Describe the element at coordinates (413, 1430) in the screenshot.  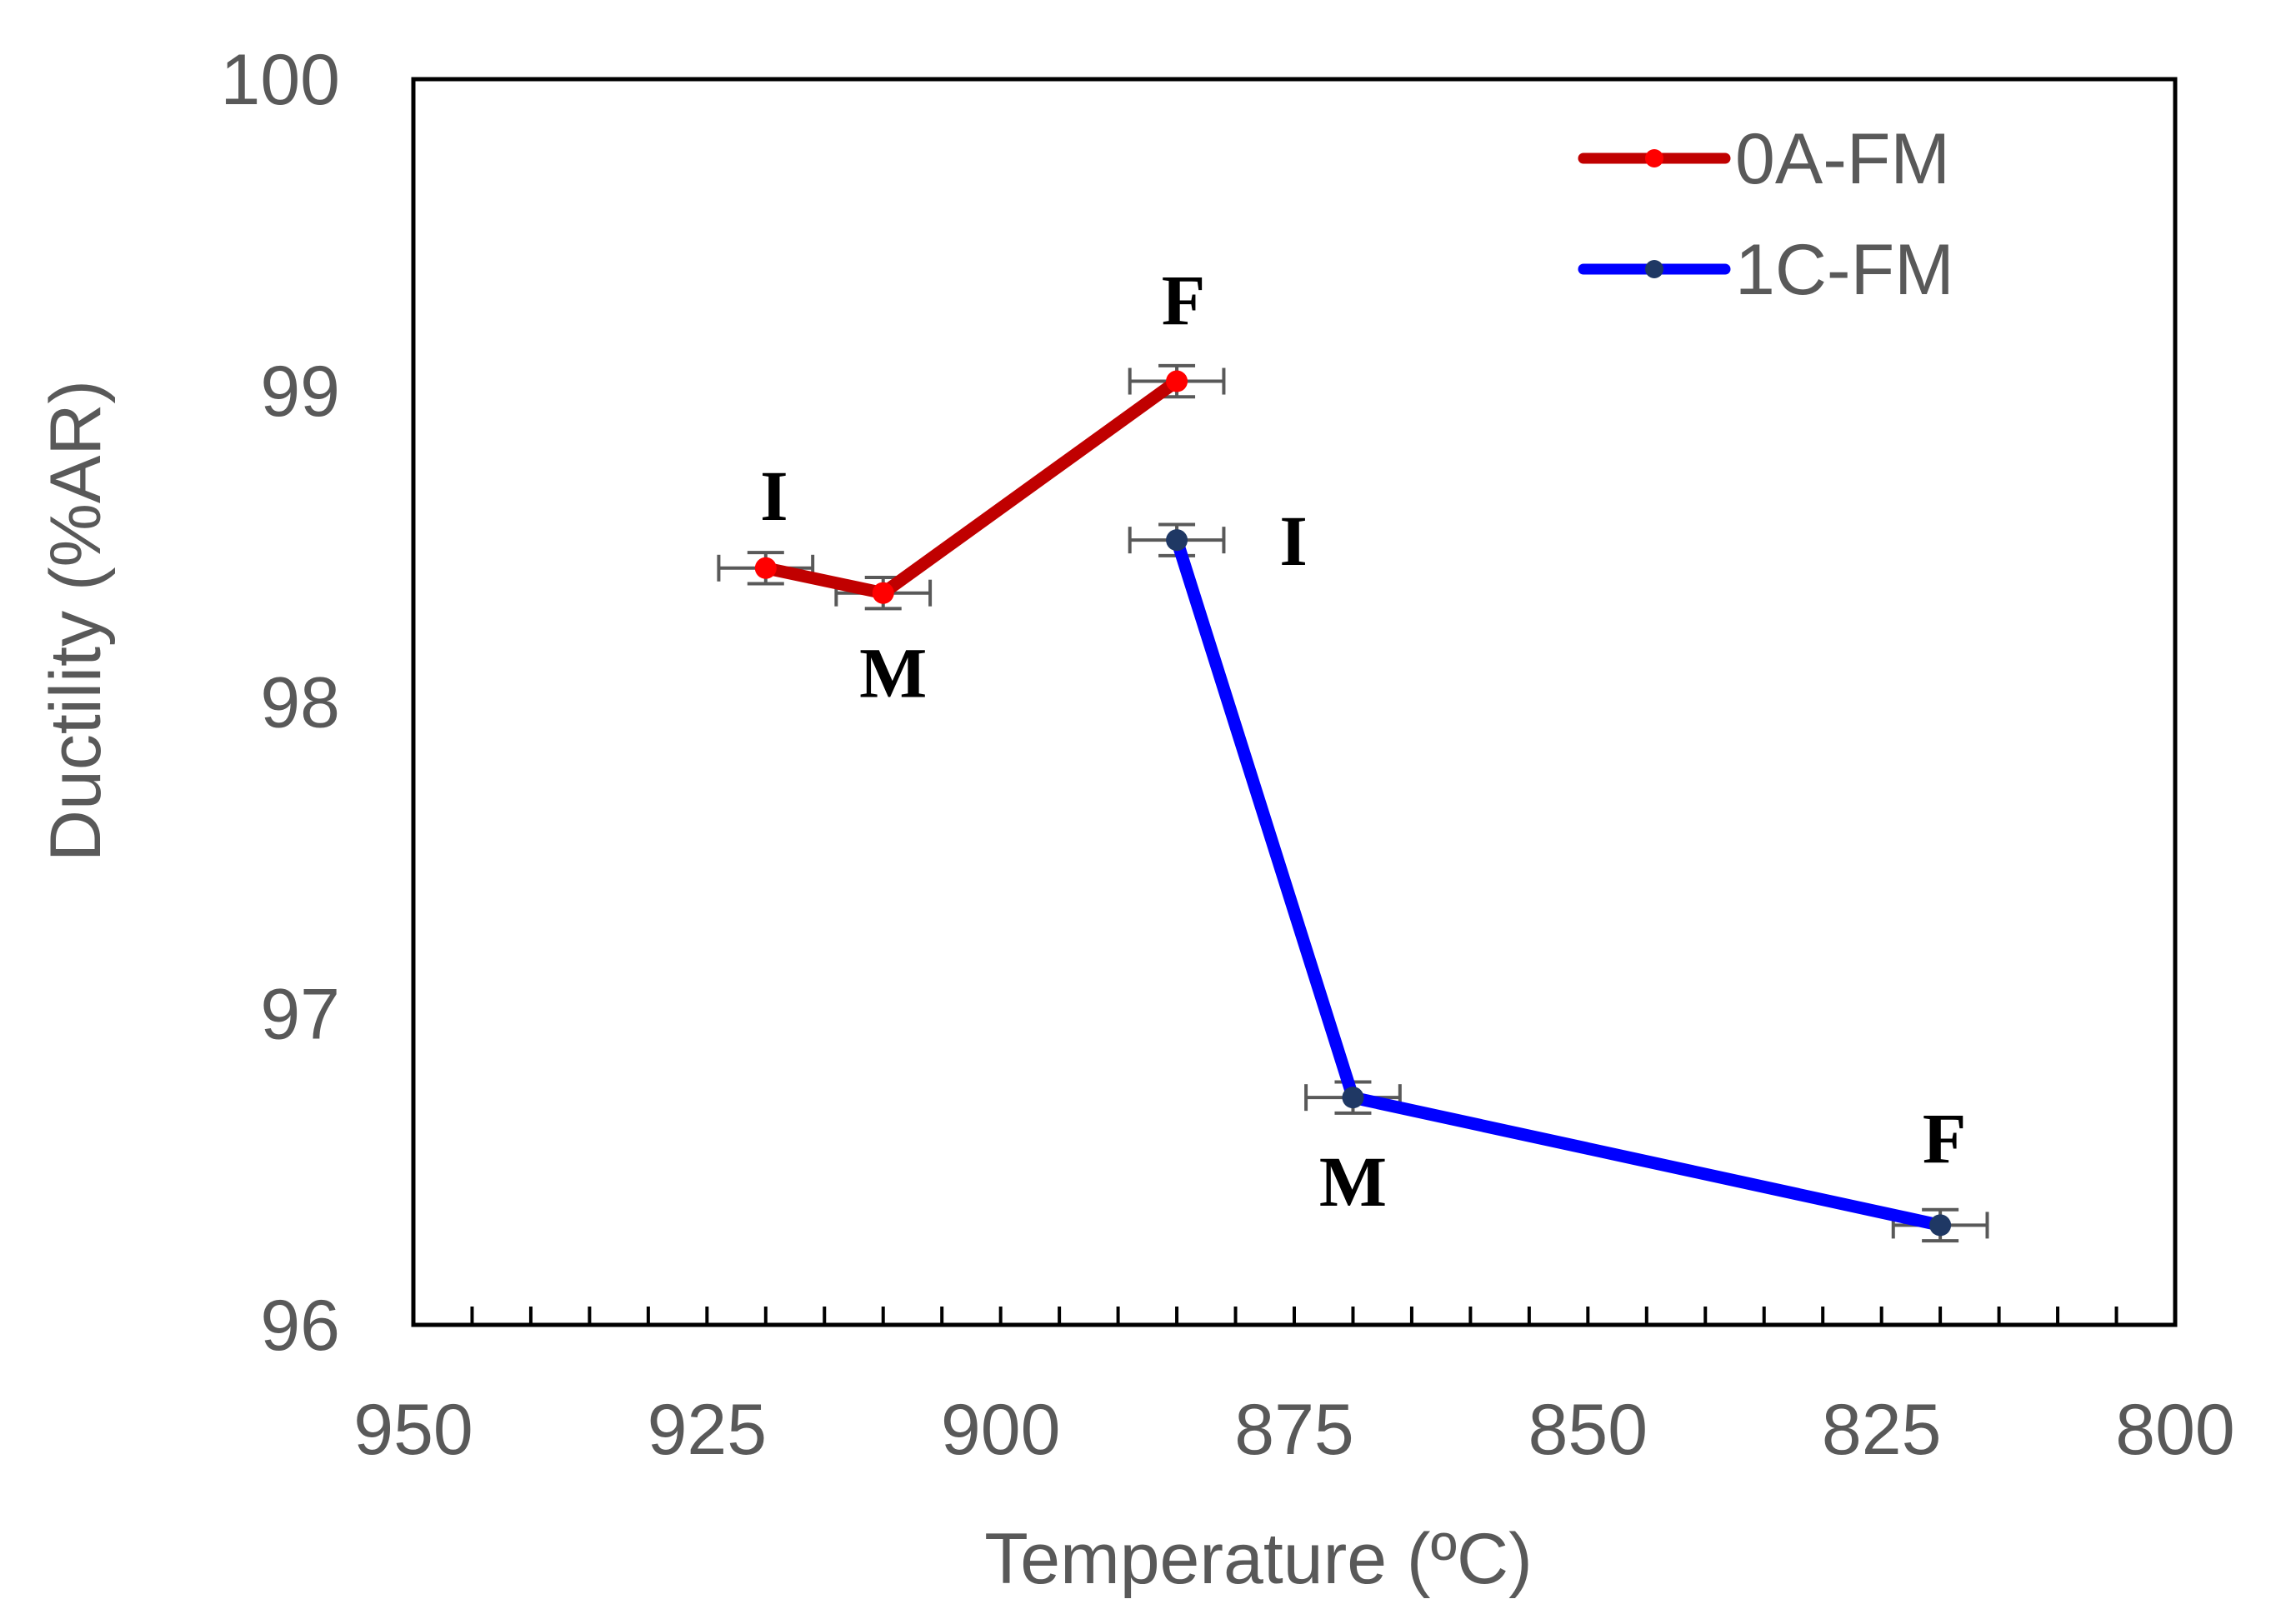
I see `x-tick-label: 950` at that location.